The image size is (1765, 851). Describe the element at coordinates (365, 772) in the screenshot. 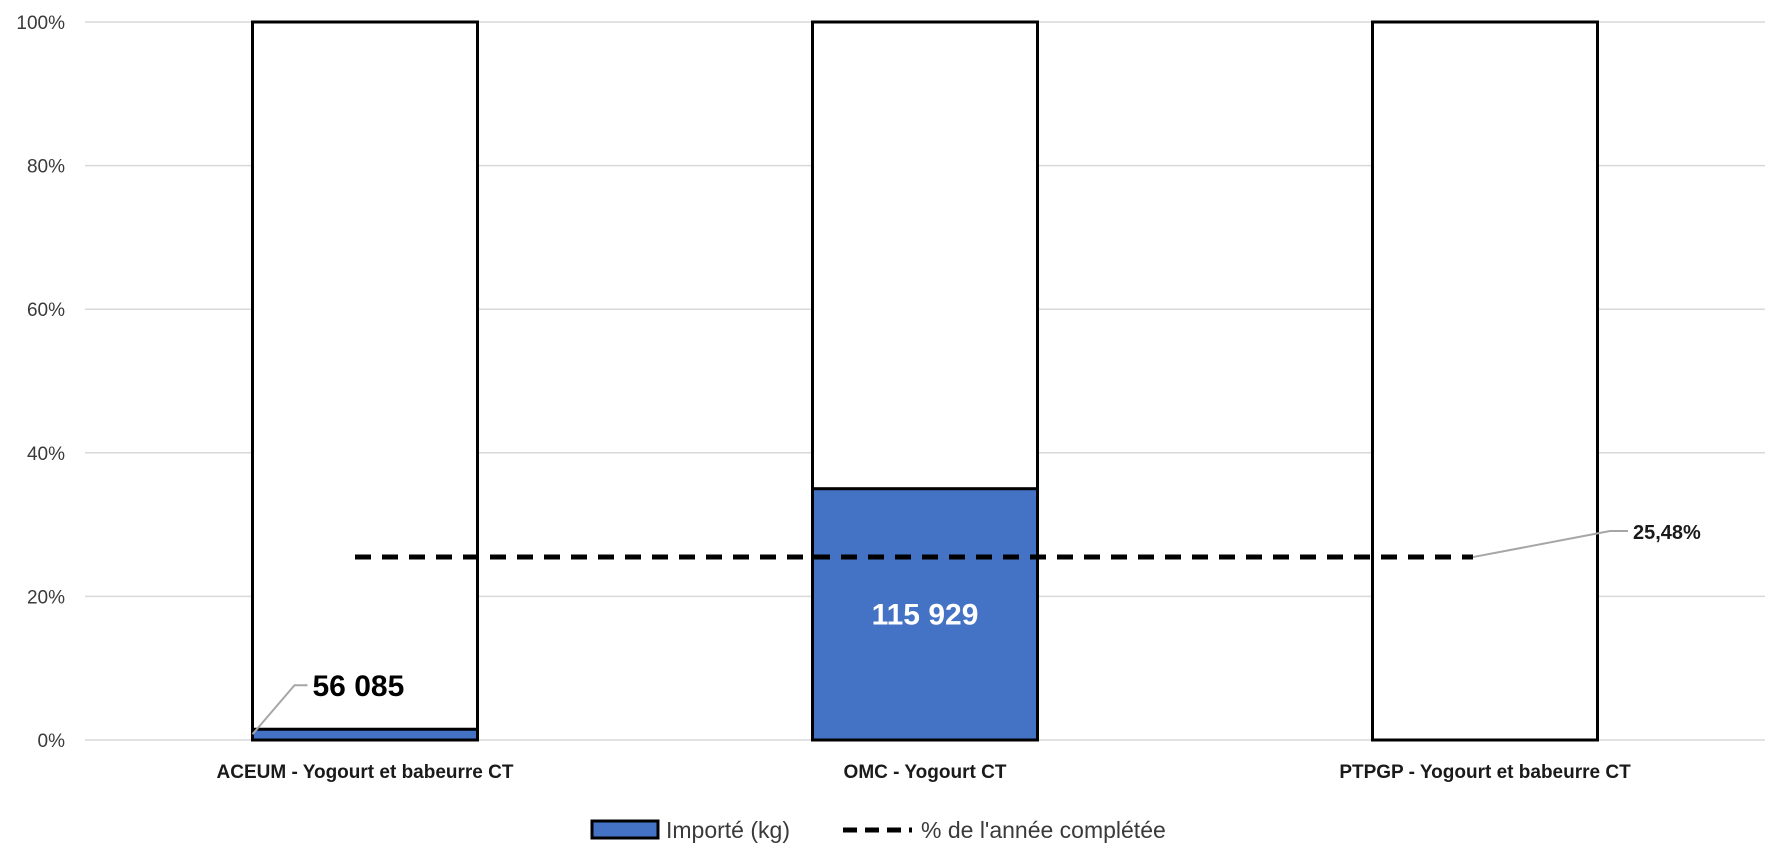

I see `x-category-label: ACEUM - Yogourt et babeurre CT` at that location.